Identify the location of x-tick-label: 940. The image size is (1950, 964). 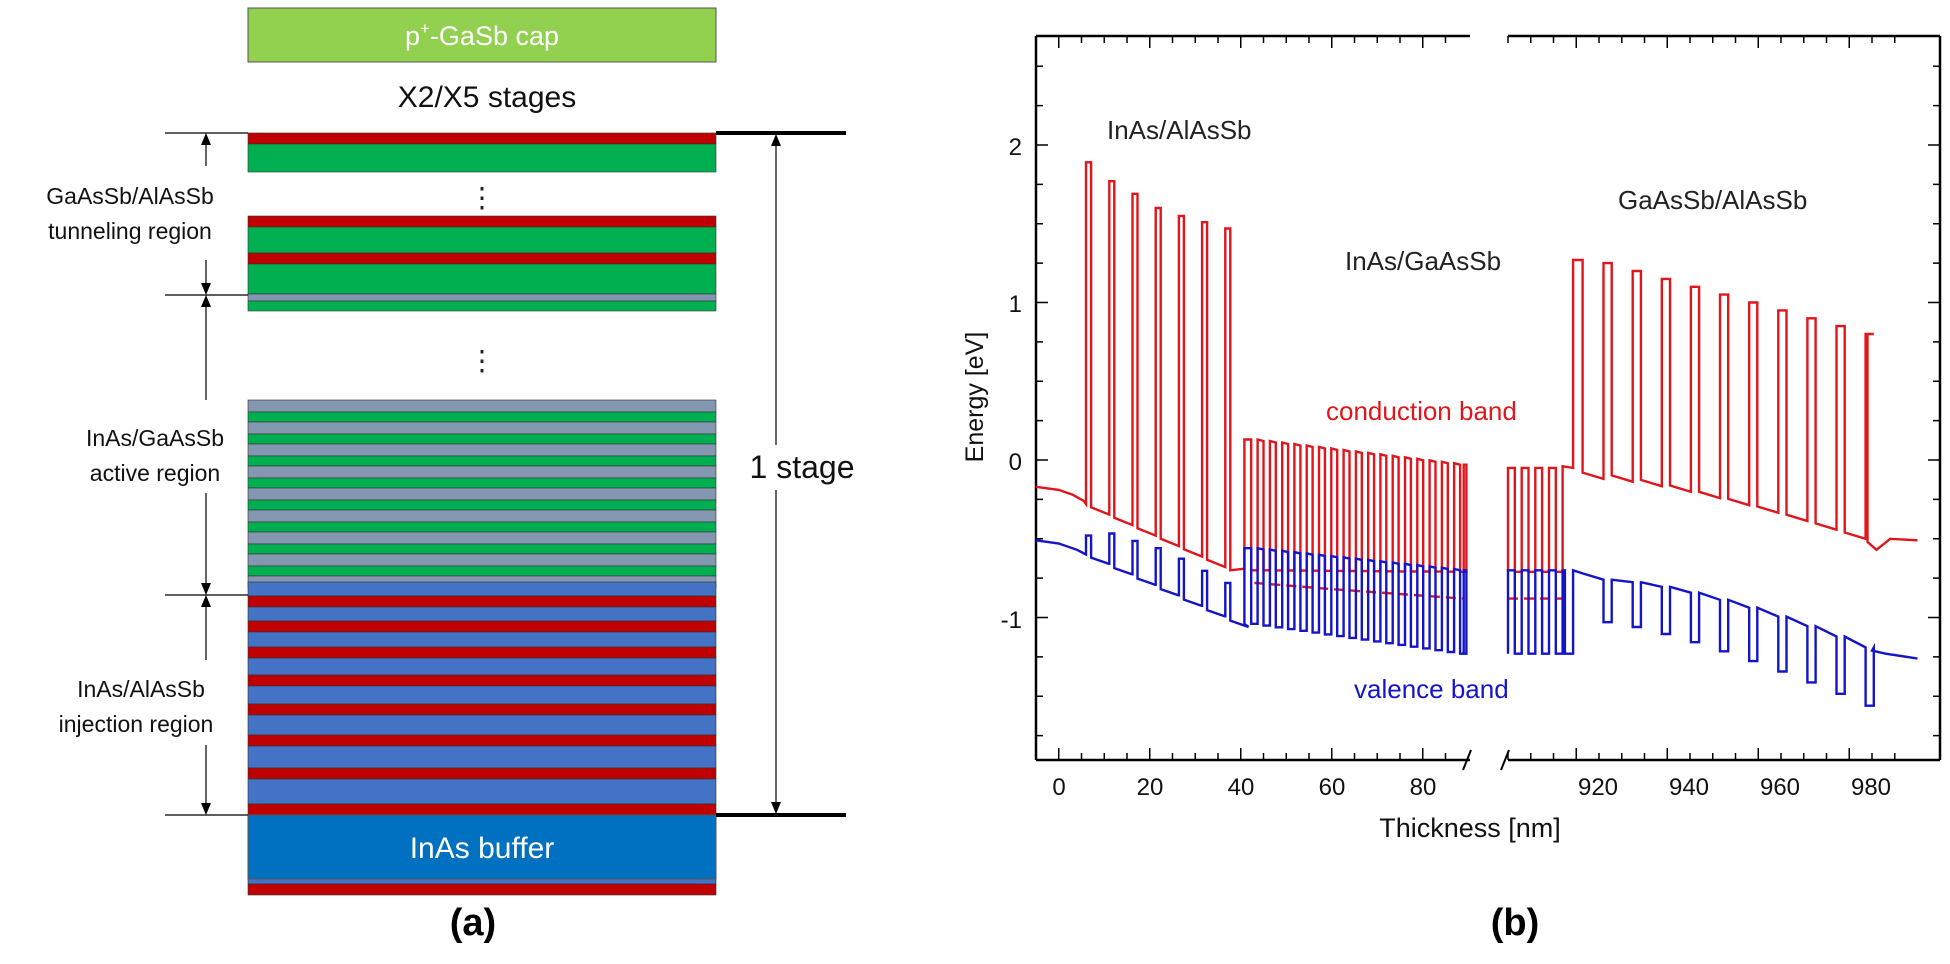
(1689, 787).